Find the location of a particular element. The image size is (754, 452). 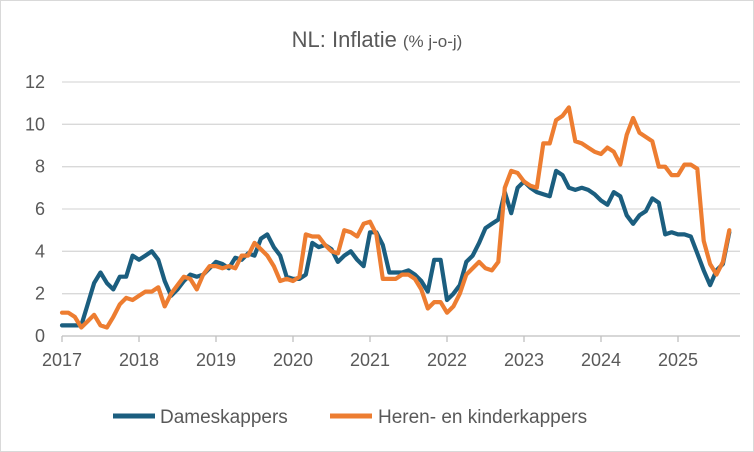

y-tick-label: 8 is located at coordinates (40, 167).